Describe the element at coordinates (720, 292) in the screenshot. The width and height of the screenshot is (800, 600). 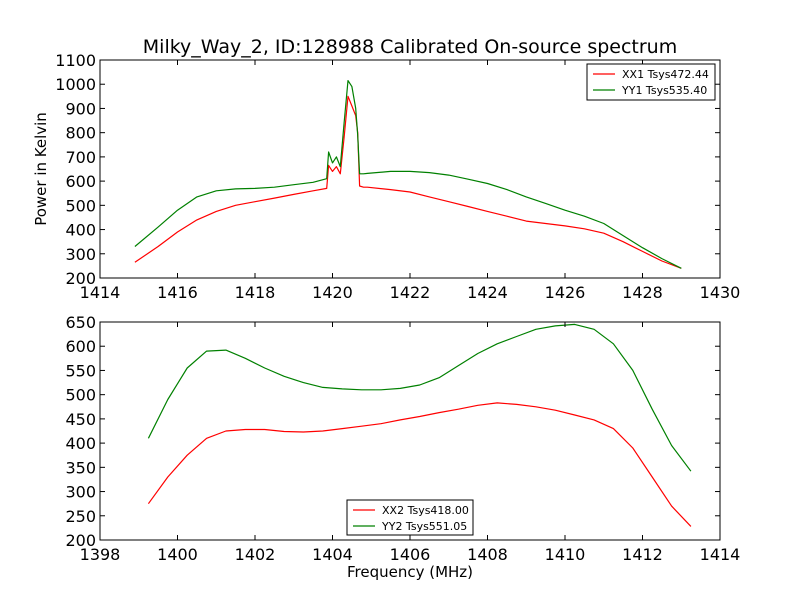
I see `x-tick-label: 1430` at that location.